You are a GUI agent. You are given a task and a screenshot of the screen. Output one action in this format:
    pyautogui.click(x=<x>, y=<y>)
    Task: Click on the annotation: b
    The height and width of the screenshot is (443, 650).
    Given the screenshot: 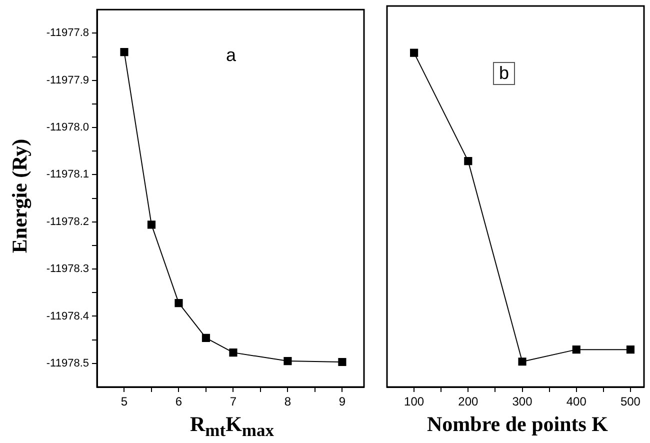 What is the action you would take?
    pyautogui.click(x=504, y=73)
    